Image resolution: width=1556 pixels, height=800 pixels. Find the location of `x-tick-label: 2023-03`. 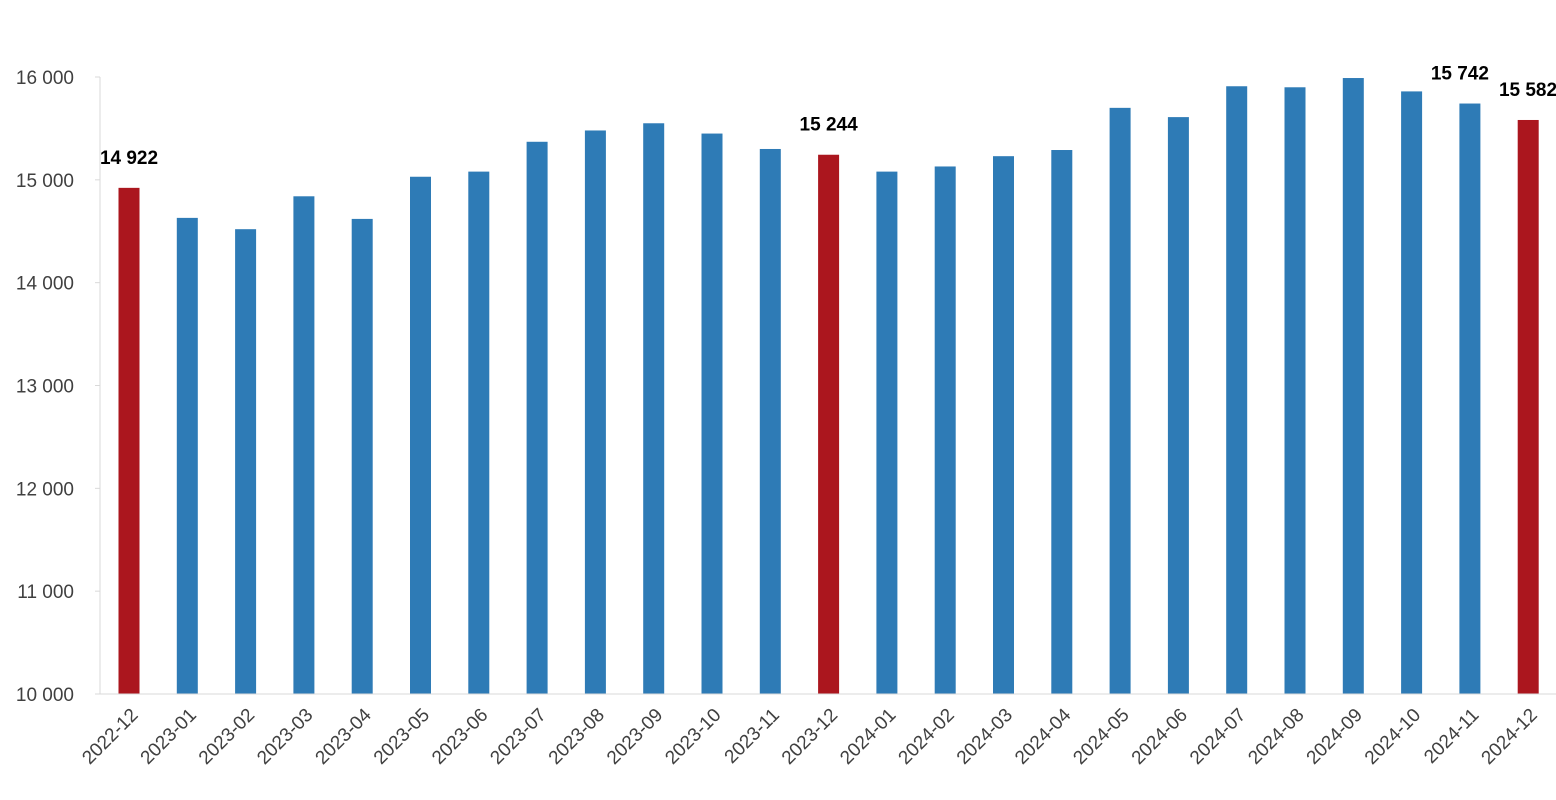

x-tick-label: 2023-03 is located at coordinates (285, 737).